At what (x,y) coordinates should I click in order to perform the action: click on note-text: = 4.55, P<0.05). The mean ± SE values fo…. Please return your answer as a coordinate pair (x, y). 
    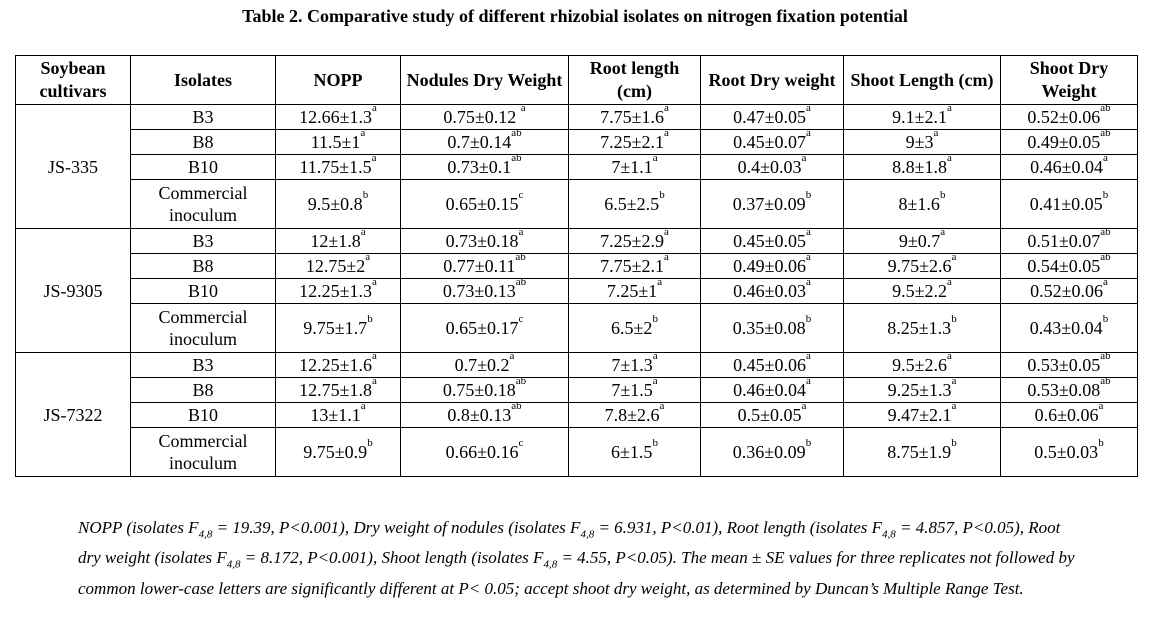
    Looking at the image, I should click on (576, 573).